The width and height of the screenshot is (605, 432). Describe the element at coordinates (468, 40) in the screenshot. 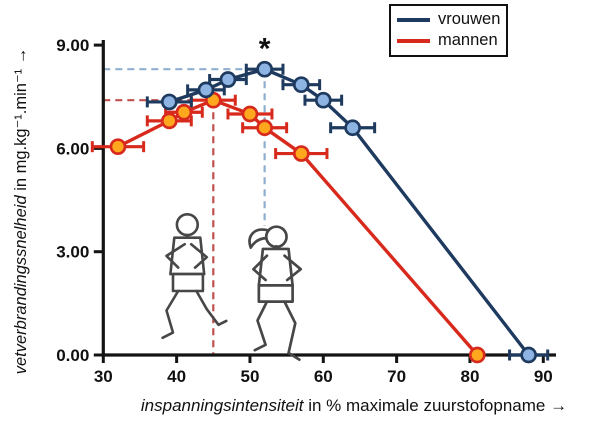

I see `legend-label-mannen: mannen` at that location.